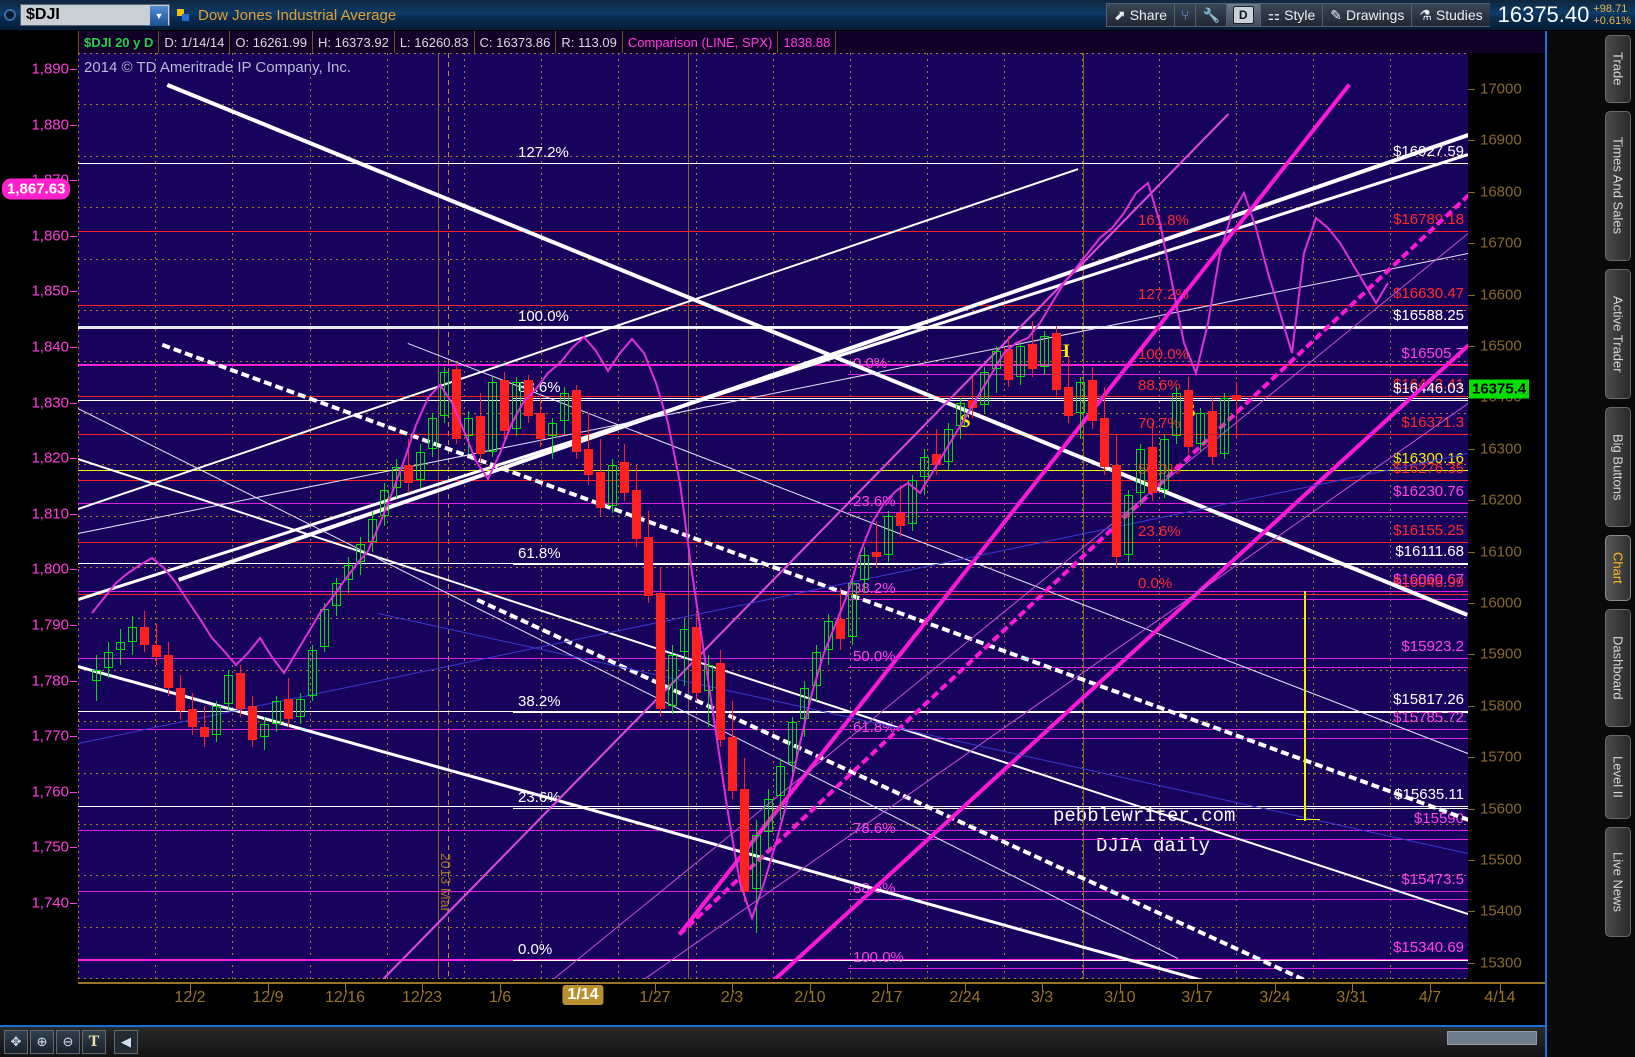 The height and width of the screenshot is (1057, 1635). What do you see at coordinates (1618, 882) in the screenshot?
I see `rail-tab-live-news: Live News` at bounding box center [1618, 882].